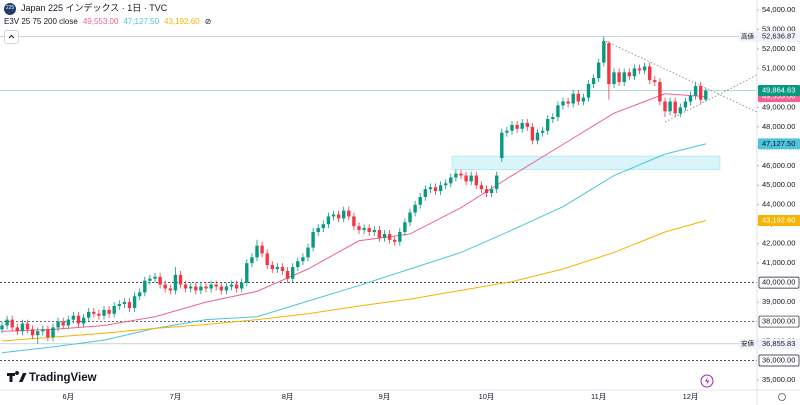  I want to click on y-tick-label: 36,000.00, so click(778, 360).